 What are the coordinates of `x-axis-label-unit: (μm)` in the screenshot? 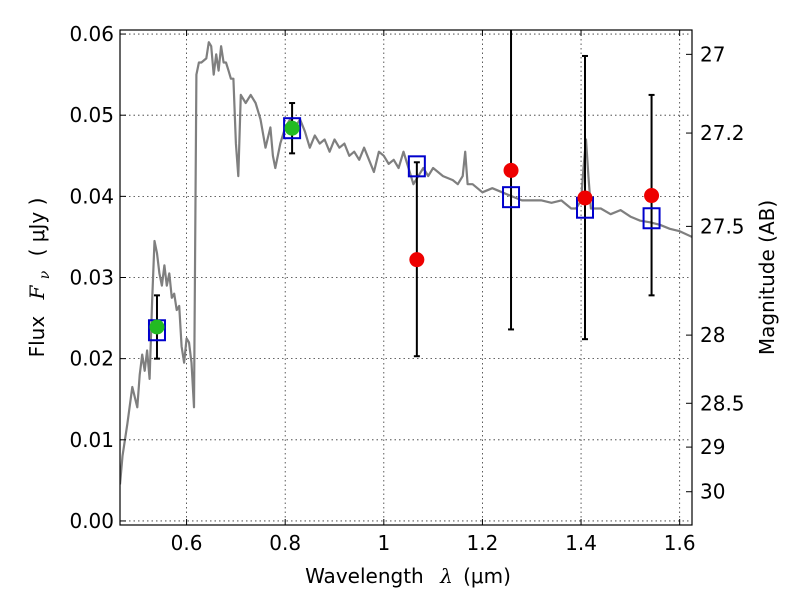 It's located at (487, 576).